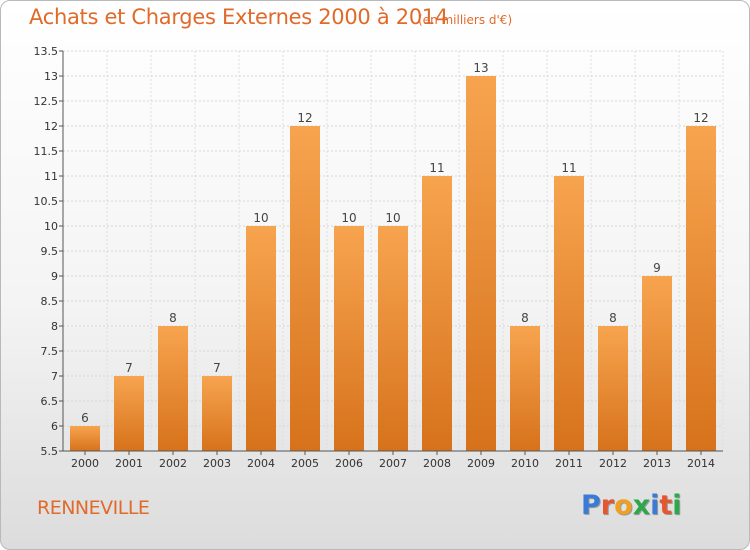 The image size is (750, 550). I want to click on y-tick-label: 12, so click(51, 126).